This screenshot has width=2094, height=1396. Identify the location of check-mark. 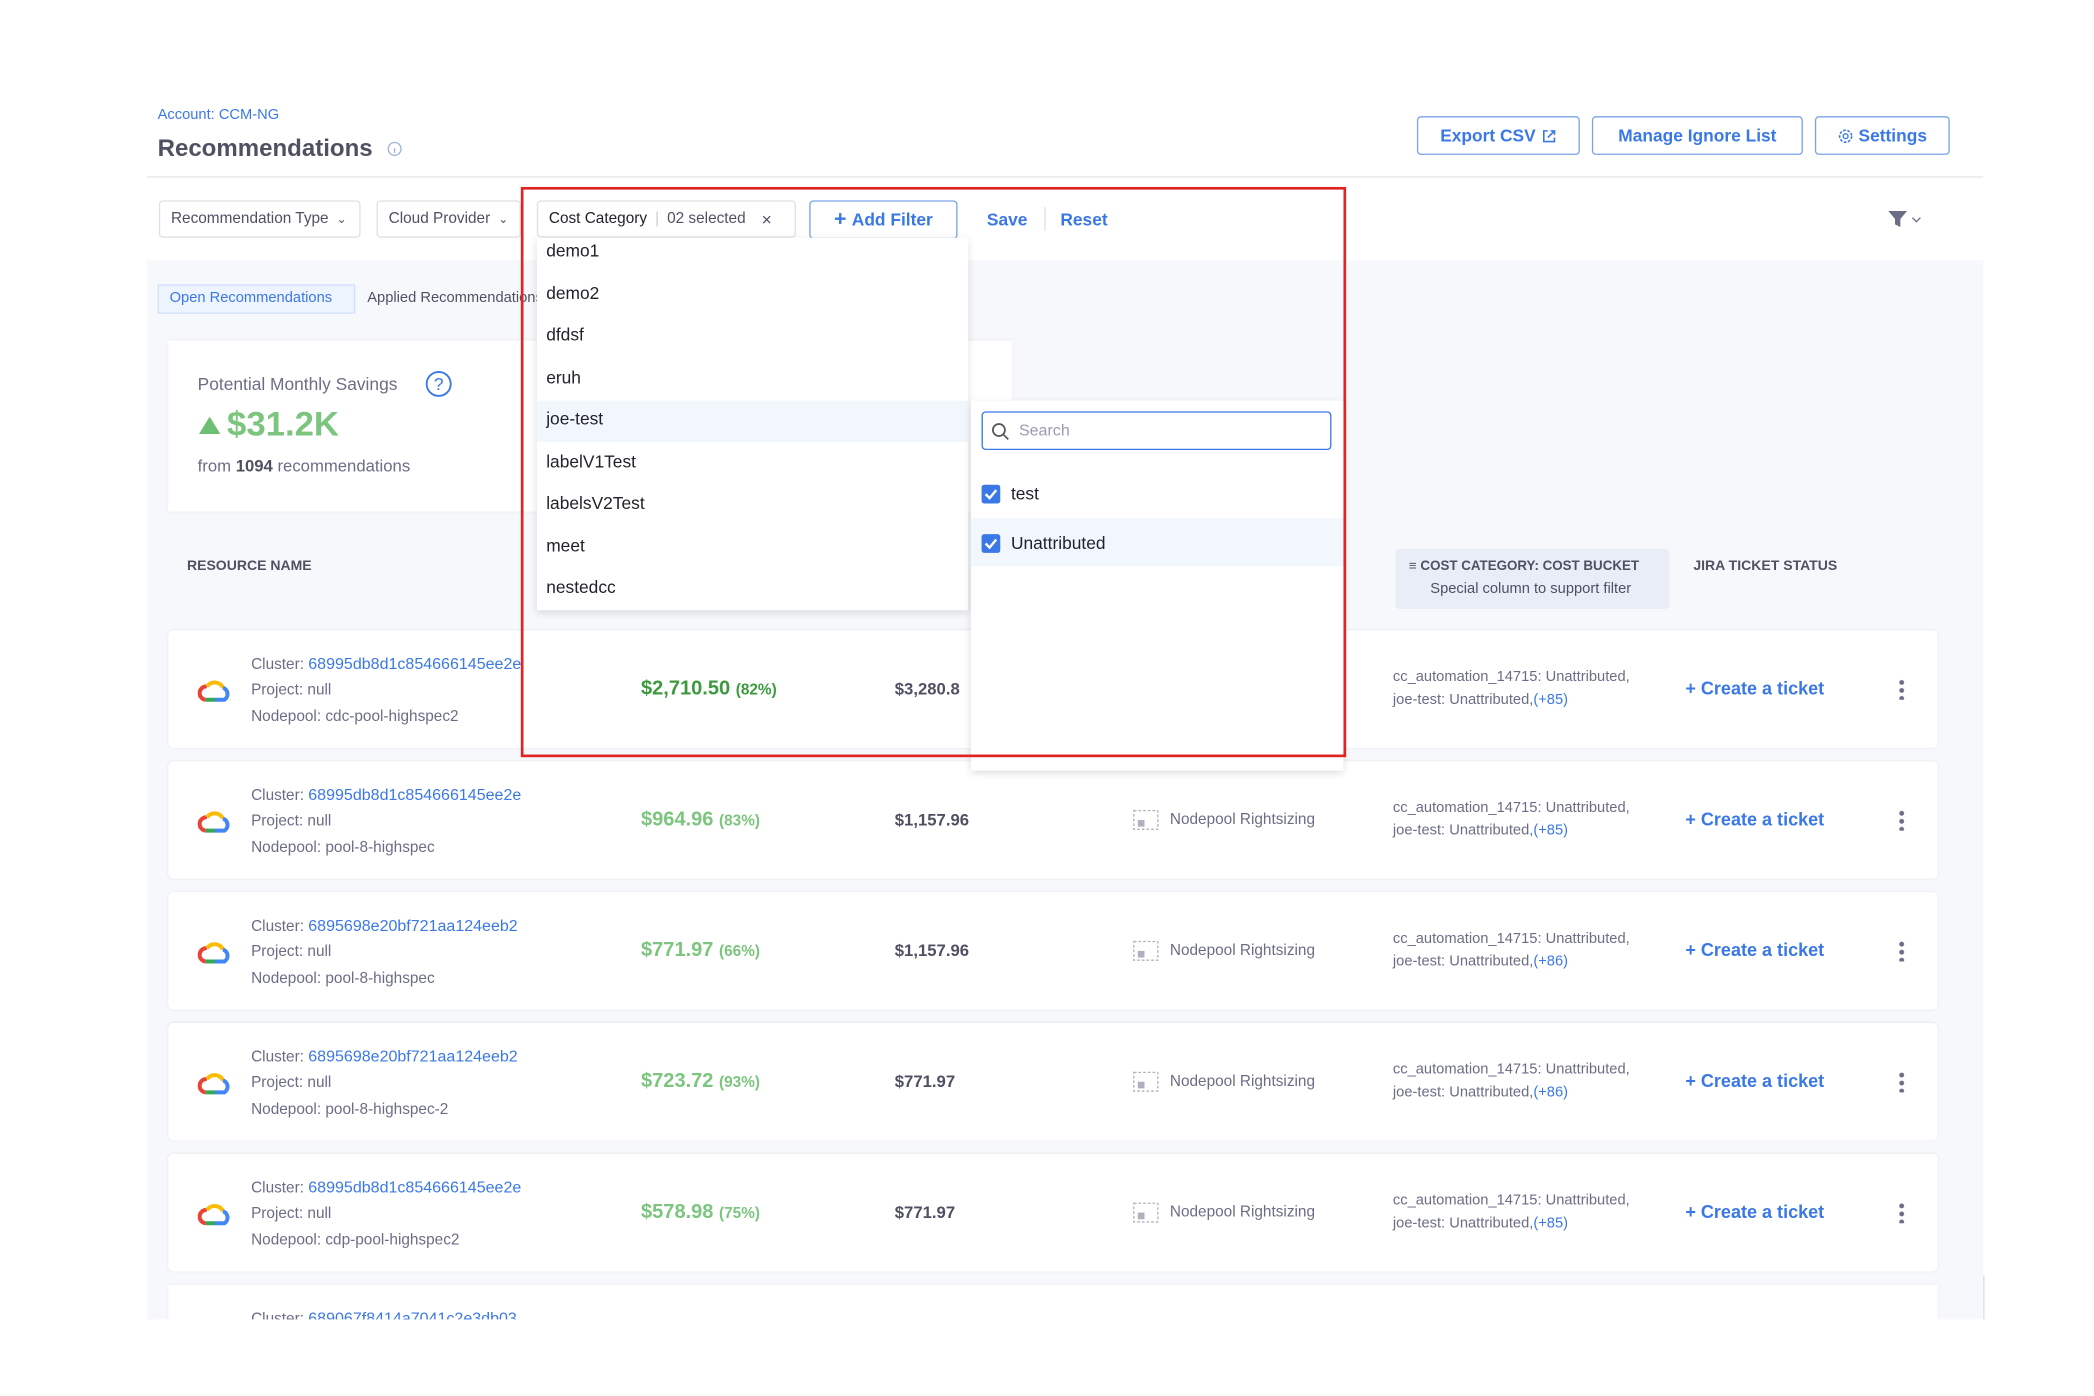
(991, 544).